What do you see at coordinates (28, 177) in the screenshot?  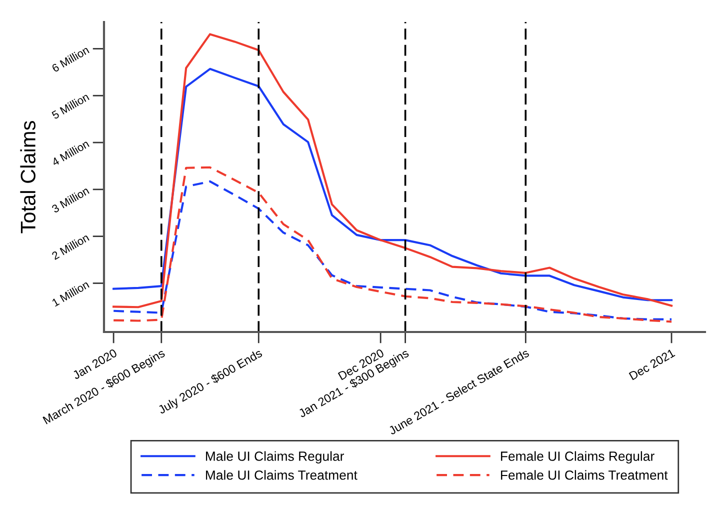 I see `y-axis-title: Total Claims` at bounding box center [28, 177].